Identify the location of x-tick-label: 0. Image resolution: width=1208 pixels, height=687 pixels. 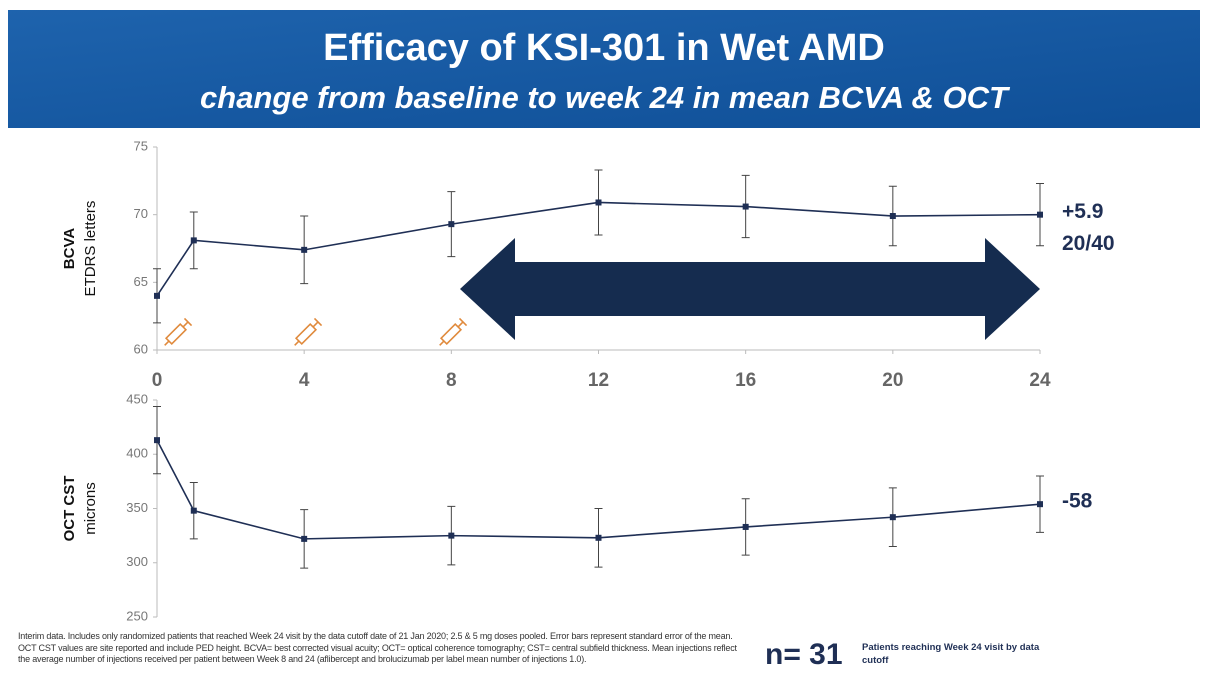
(157, 380).